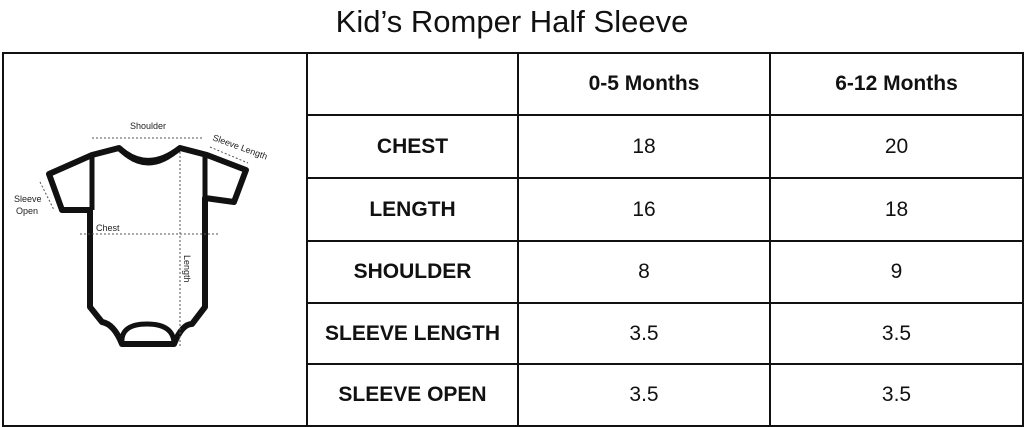 The width and height of the screenshot is (1024, 427). What do you see at coordinates (896, 85) in the screenshot?
I see `header-cell: 6-12 Months` at bounding box center [896, 85].